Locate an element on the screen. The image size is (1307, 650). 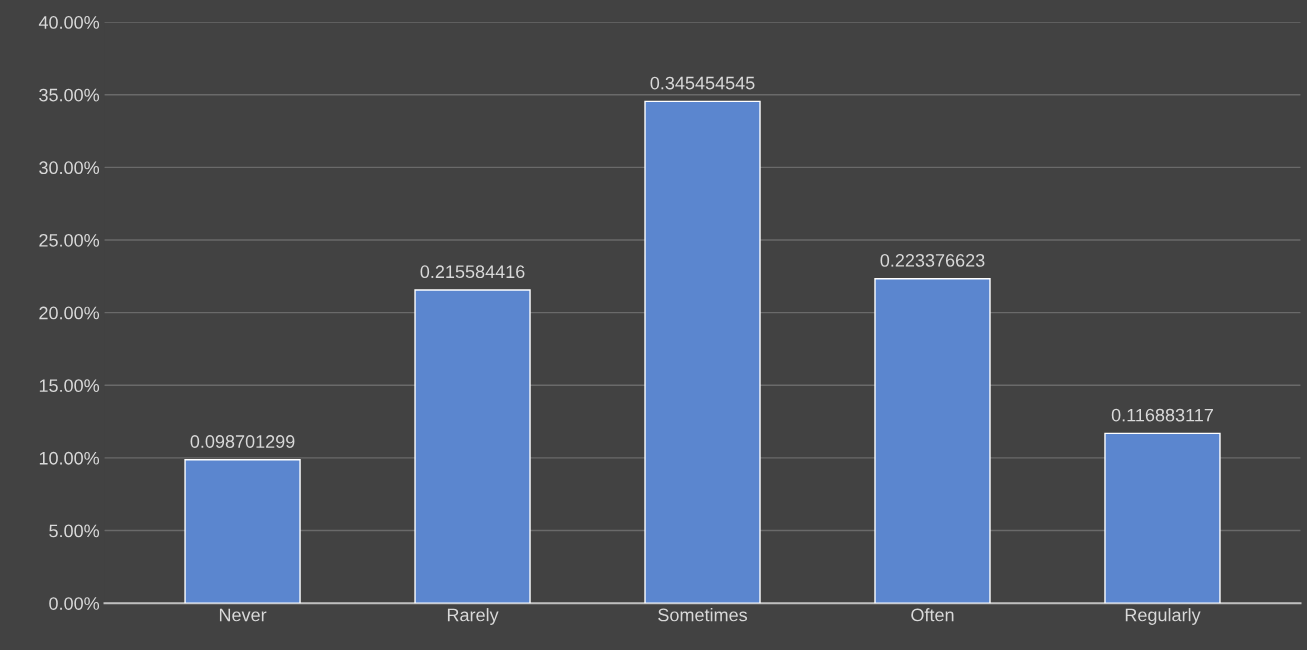
x-tick-label: Never is located at coordinates (243, 615).